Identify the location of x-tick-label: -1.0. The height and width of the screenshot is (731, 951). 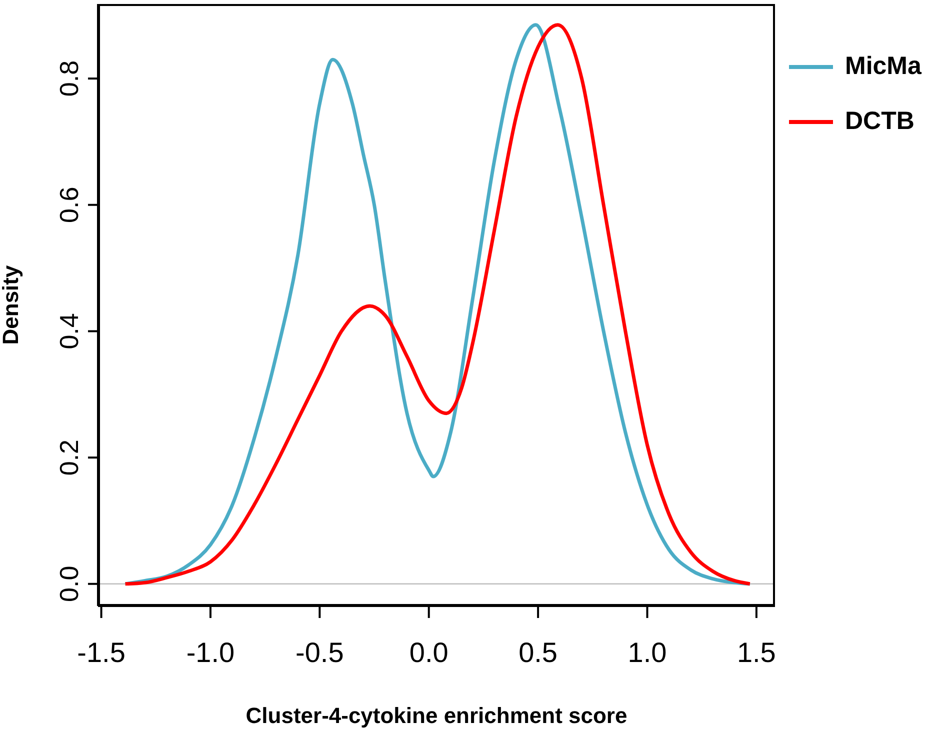
(210, 652).